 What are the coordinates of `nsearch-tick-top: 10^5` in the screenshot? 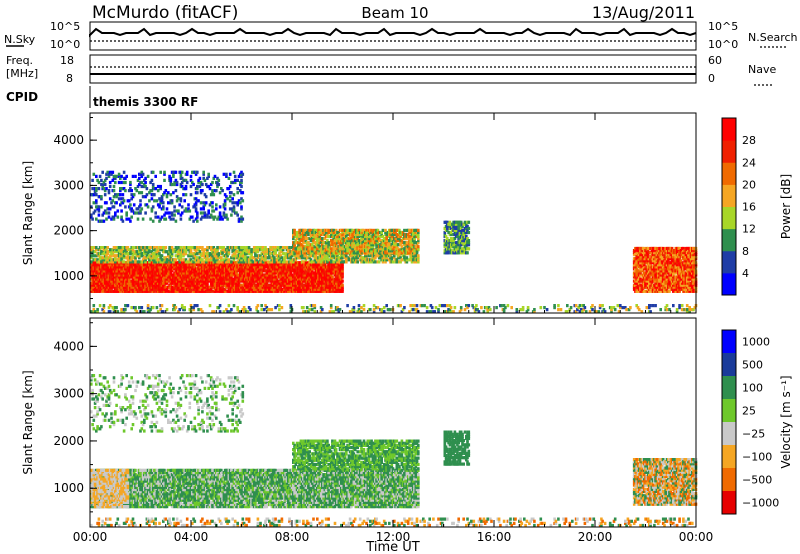 It's located at (723, 26).